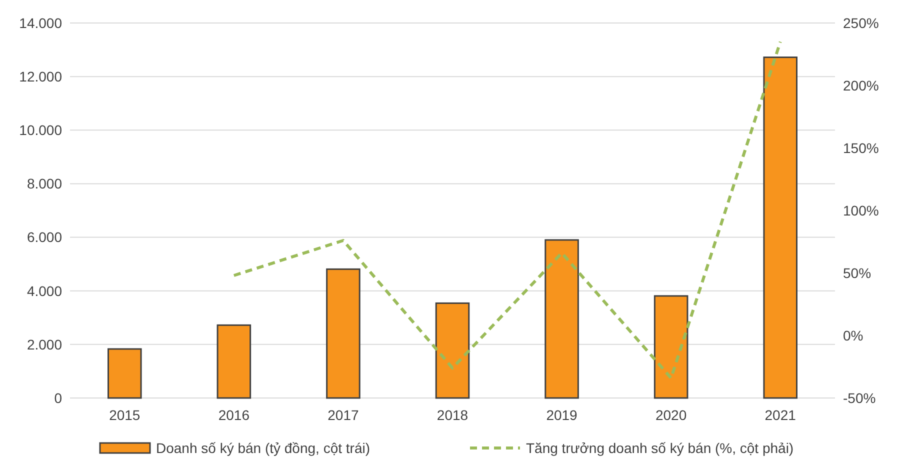 This screenshot has width=905, height=466. What do you see at coordinates (44, 344) in the screenshot?
I see `y-tick-label: 2.000` at bounding box center [44, 344].